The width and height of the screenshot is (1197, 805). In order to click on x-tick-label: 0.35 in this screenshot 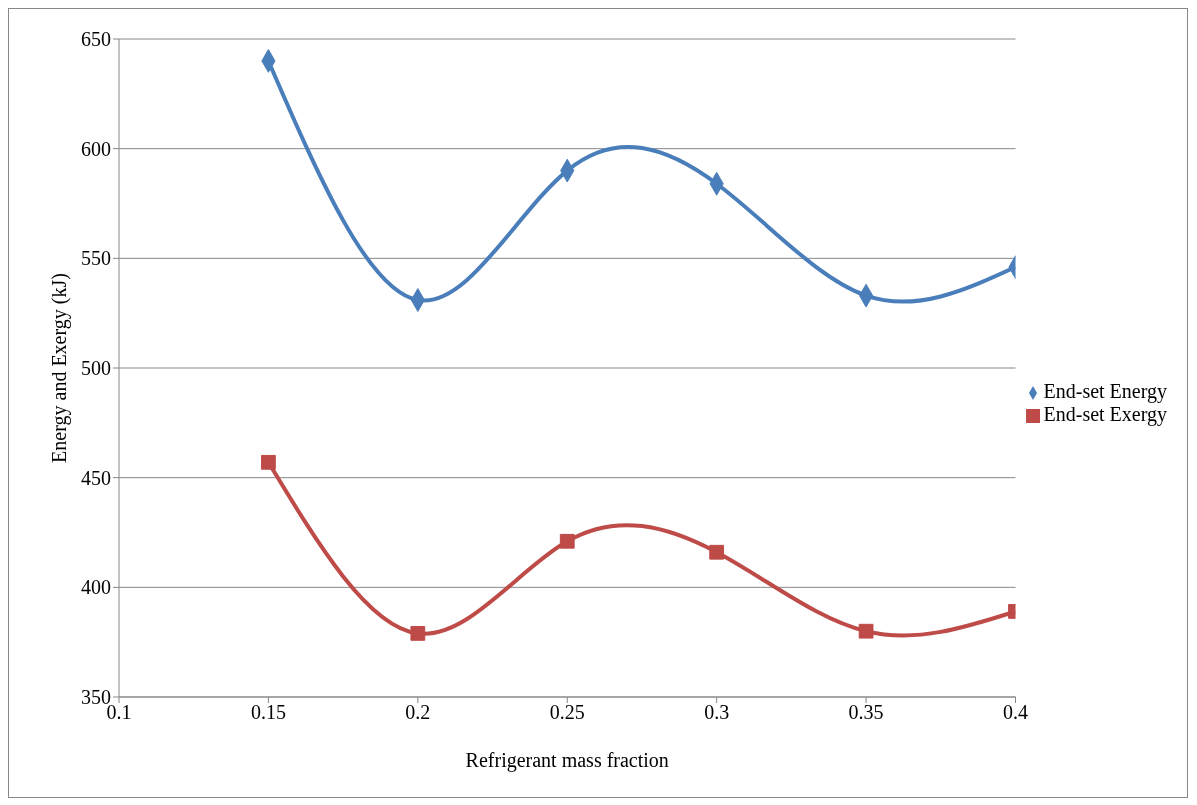, I will do `click(866, 712)`.